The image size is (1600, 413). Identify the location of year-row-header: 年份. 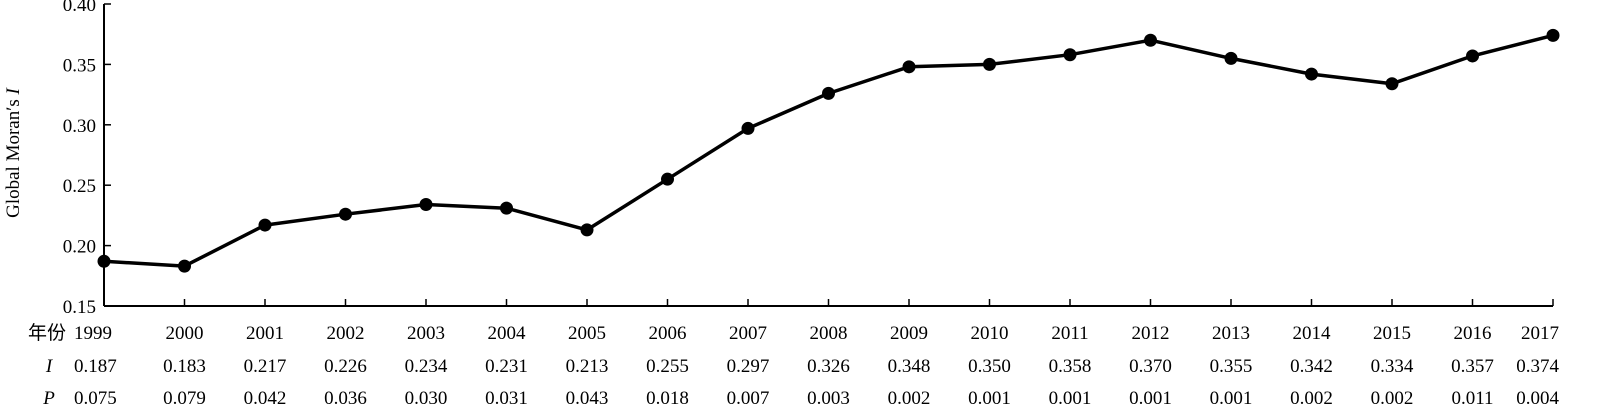
(47, 333).